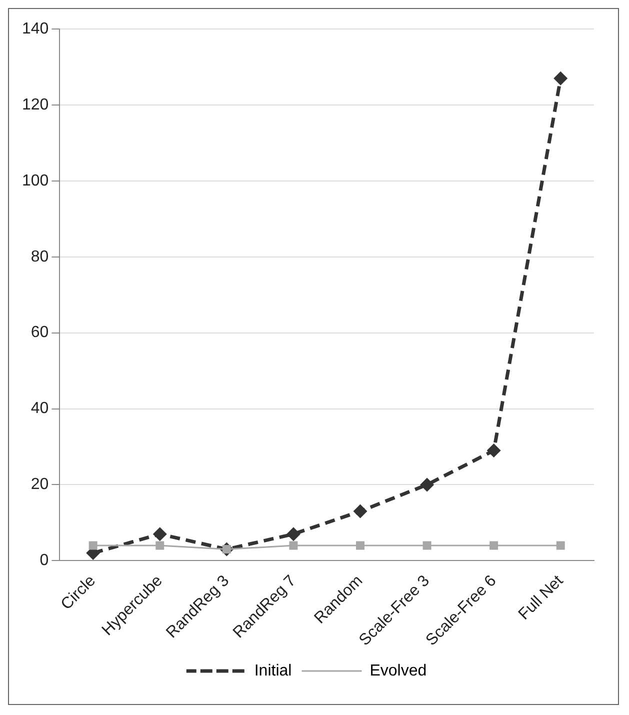 The width and height of the screenshot is (629, 715). I want to click on y-tick-label: 80, so click(39, 257).